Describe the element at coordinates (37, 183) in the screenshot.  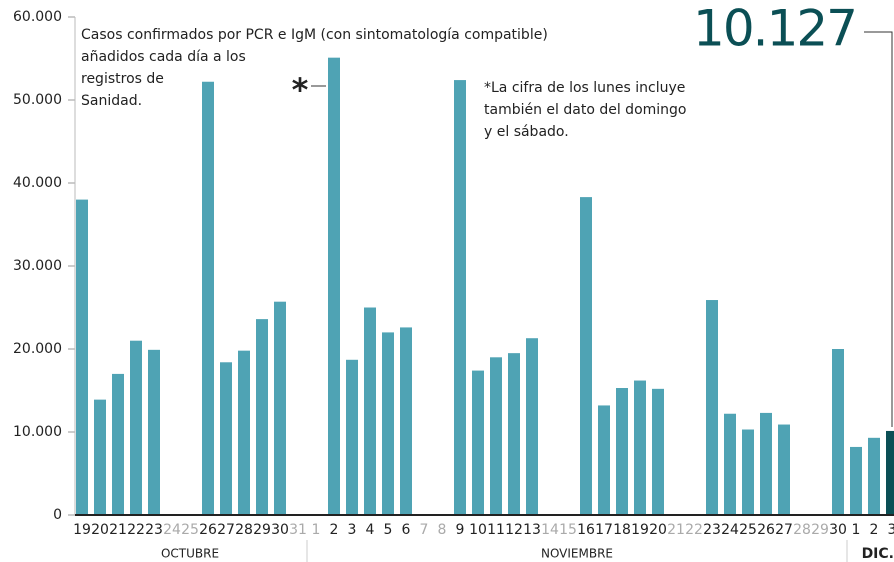
I see `y-tick-label: 40.000` at that location.